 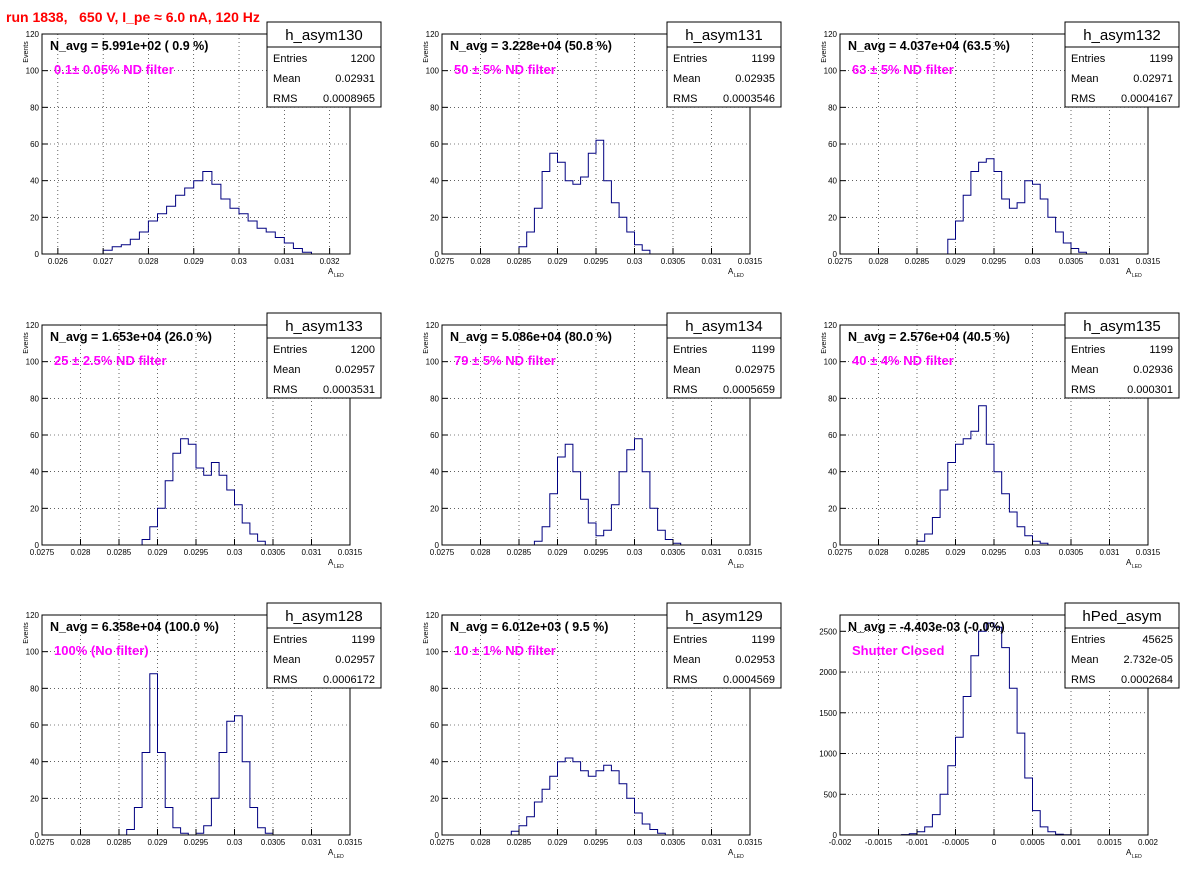 What do you see at coordinates (363, 350) in the screenshot?
I see `stats-value-entries: 1200` at bounding box center [363, 350].